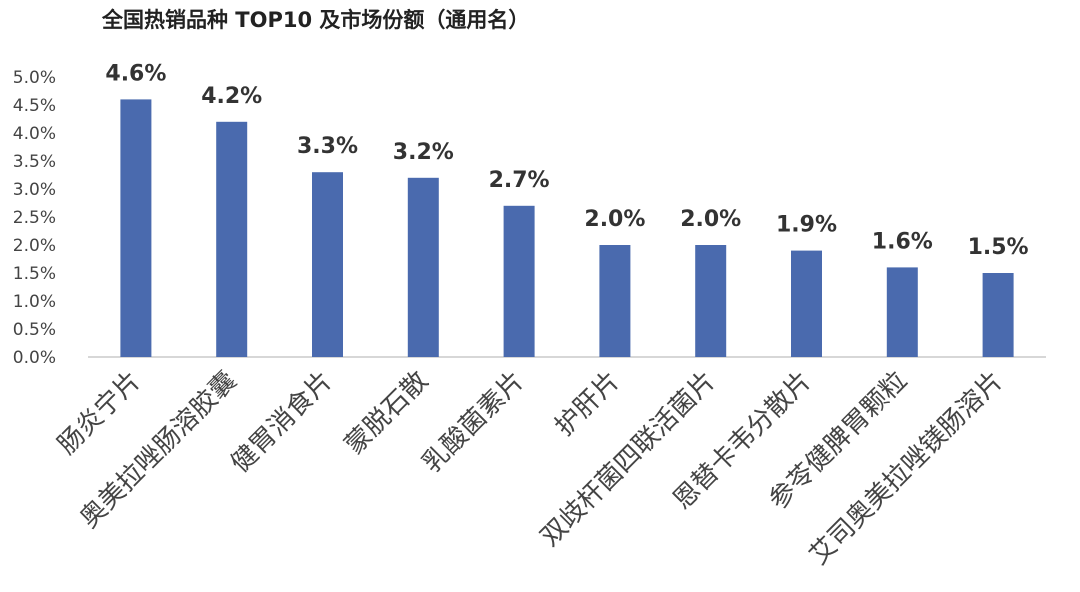 The width and height of the screenshot is (1080, 592). I want to click on category-label: 乳酸菌素片, so click(473, 422).